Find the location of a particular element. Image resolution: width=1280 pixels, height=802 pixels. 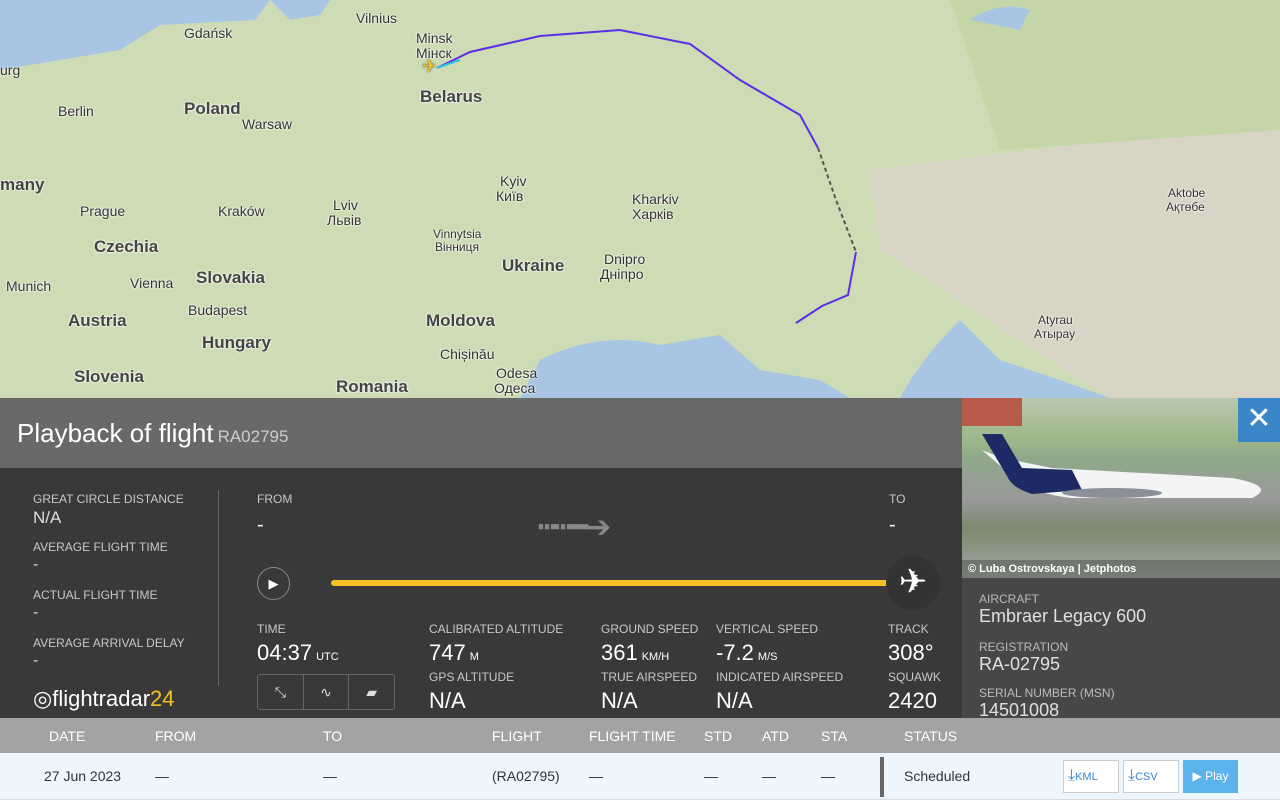

radar-icon: ◎ is located at coordinates (43, 698).